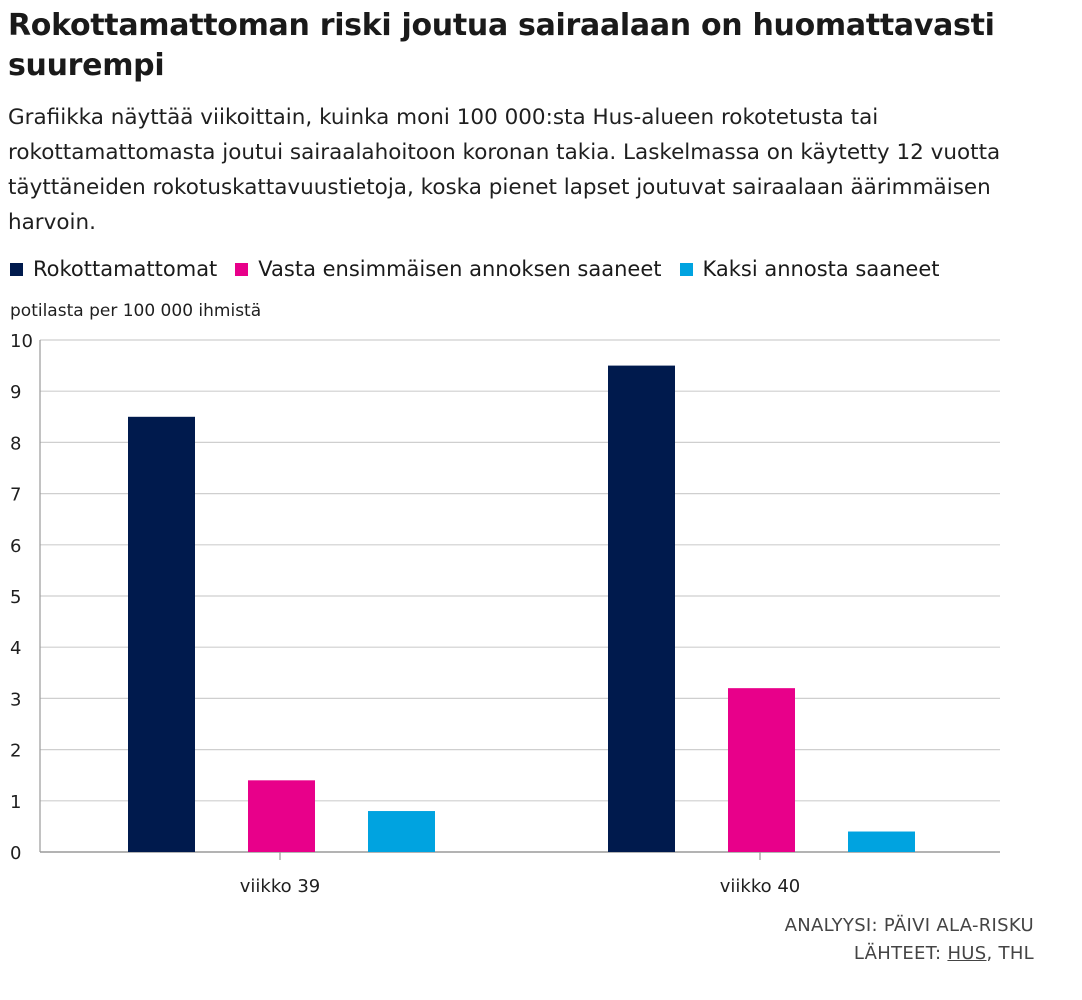  What do you see at coordinates (760, 886) in the screenshot?
I see `x-tick-label: viikko 40` at bounding box center [760, 886].